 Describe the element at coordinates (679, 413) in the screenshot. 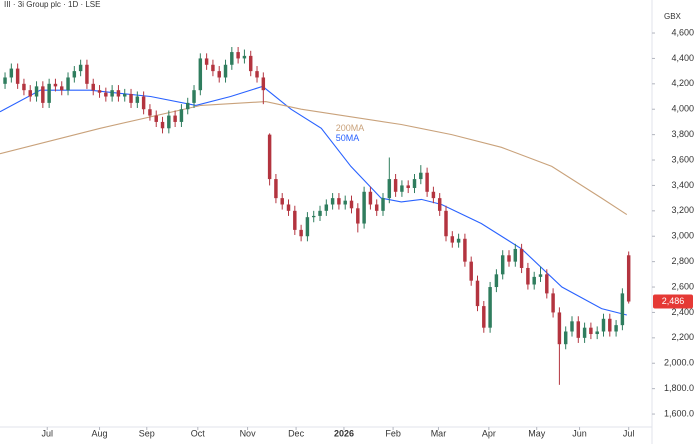

I see `y-tick-label: 1,600.0` at that location.